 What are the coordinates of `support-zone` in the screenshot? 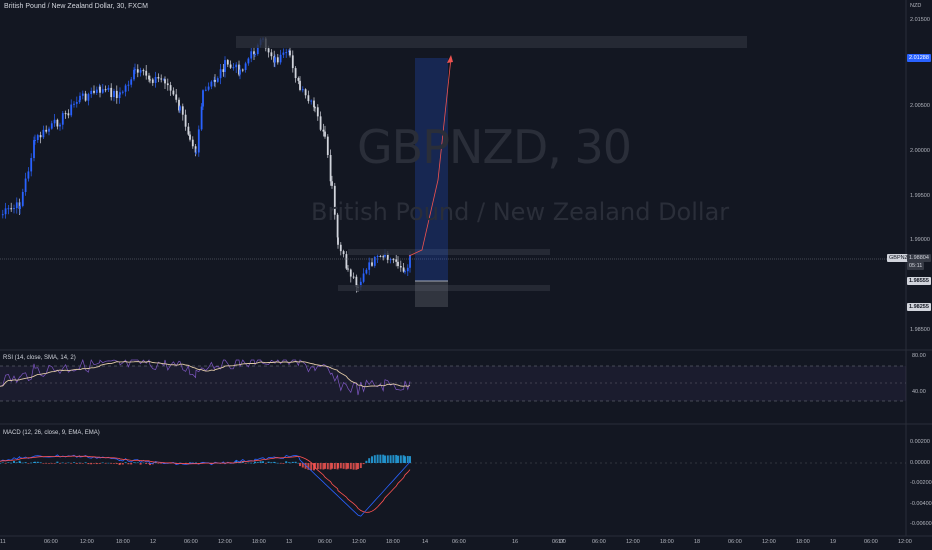 It's located at (444, 288).